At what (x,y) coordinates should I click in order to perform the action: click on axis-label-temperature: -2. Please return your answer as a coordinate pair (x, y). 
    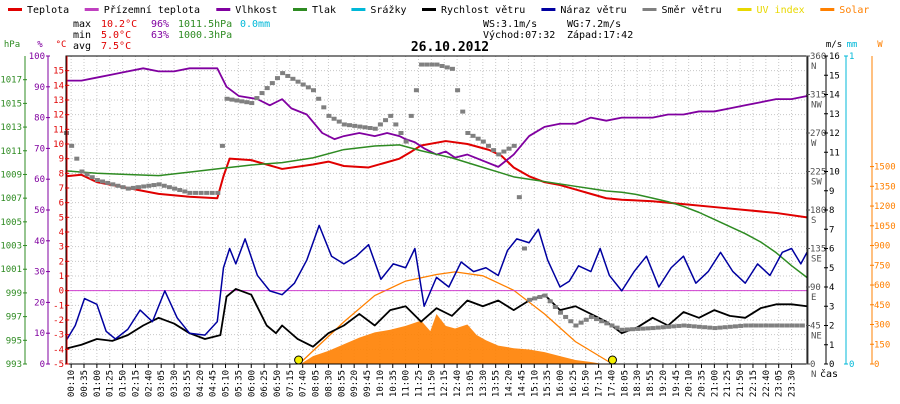
    Looking at the image, I should click on (58, 321).